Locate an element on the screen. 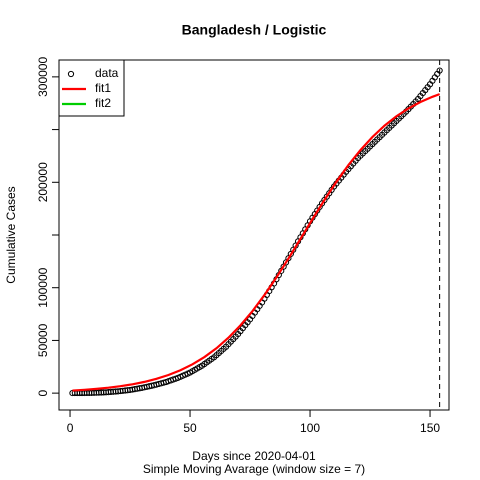 This screenshot has width=480, height=480. y-tick-label: 50000 is located at coordinates (43, 340).